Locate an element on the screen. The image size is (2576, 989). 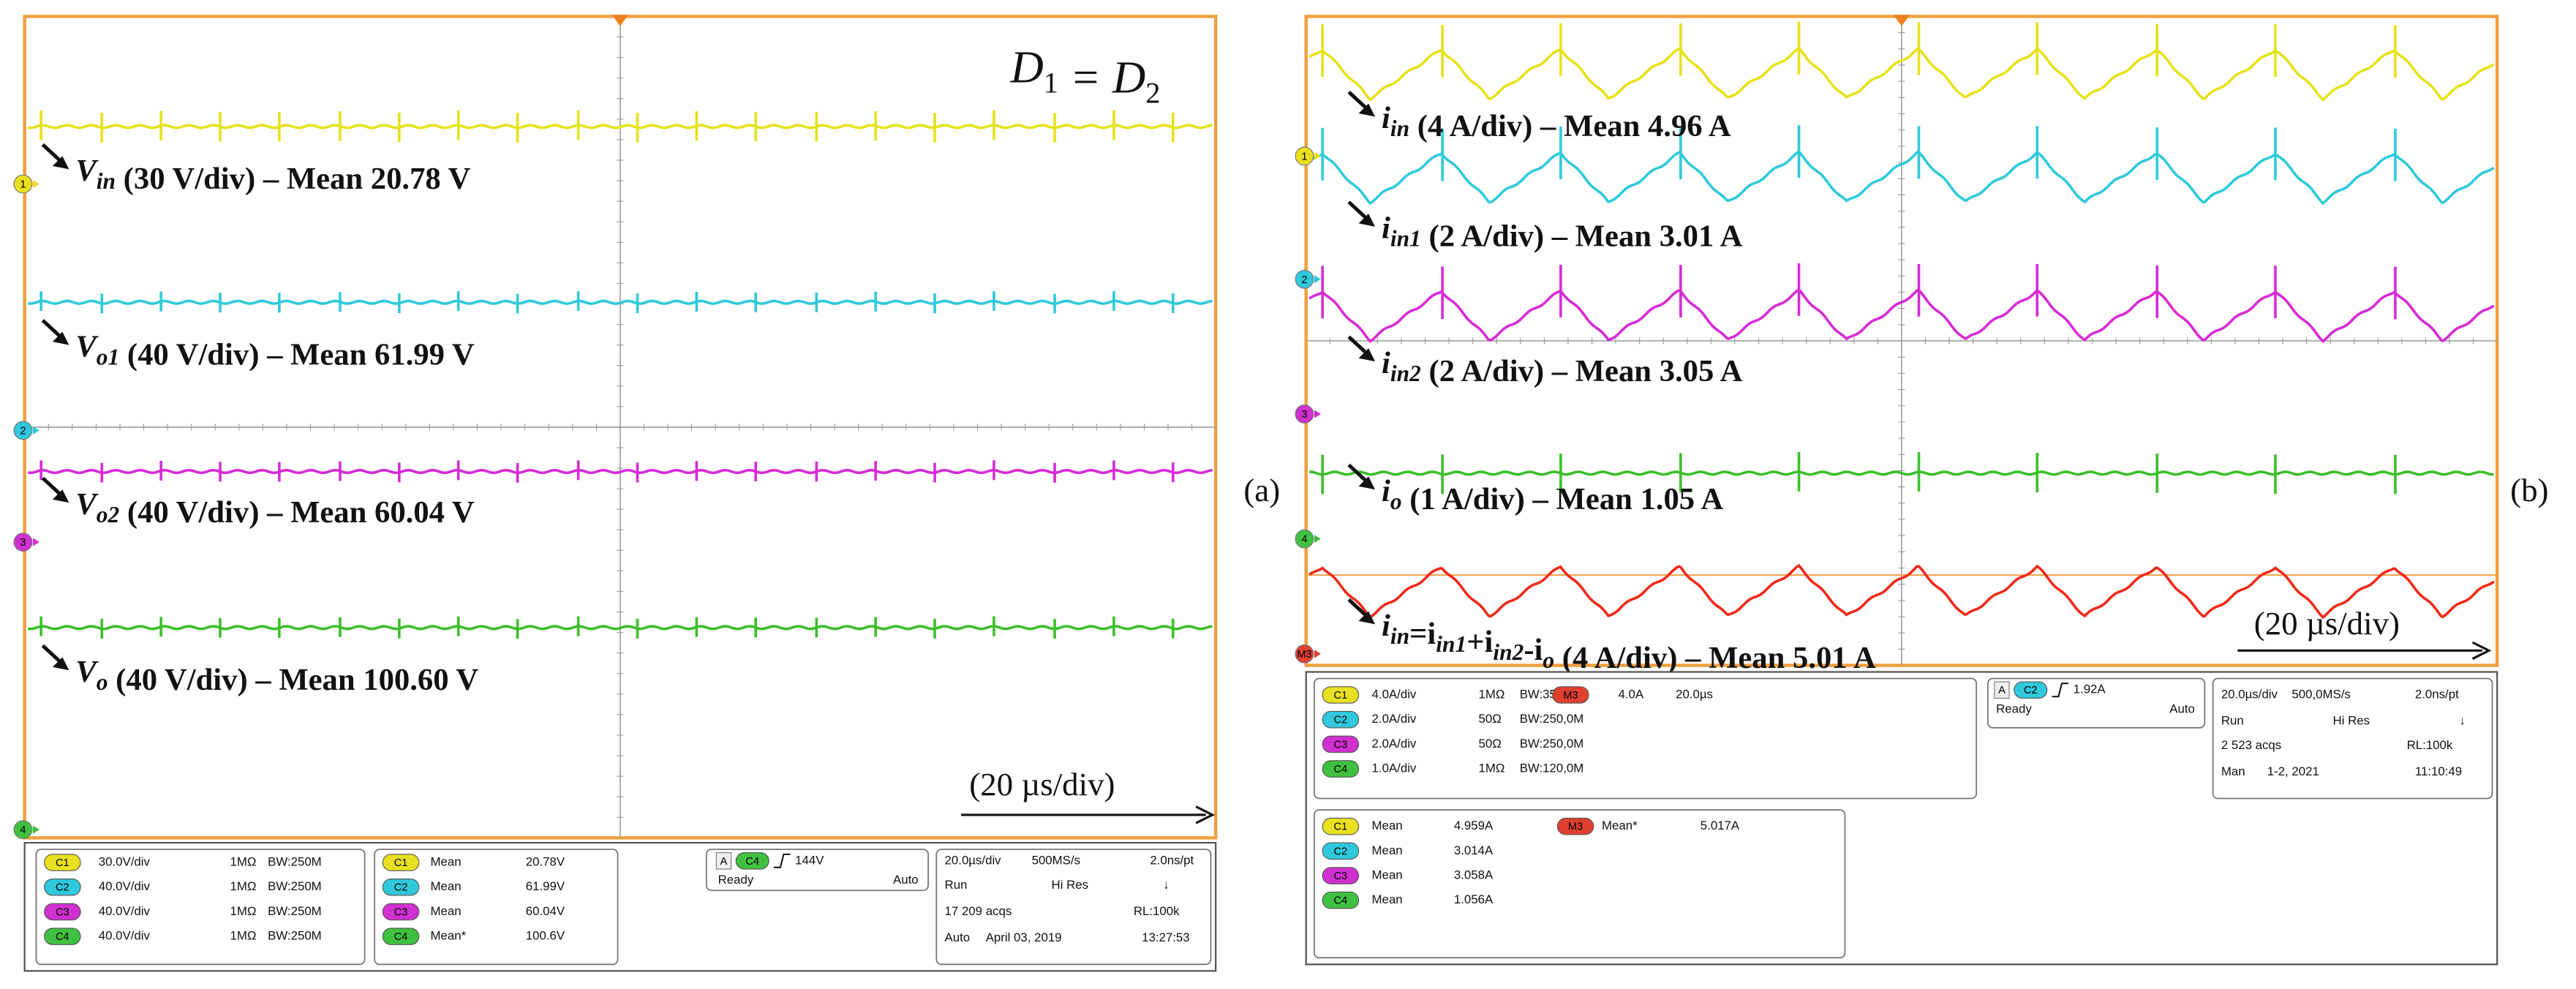
measurement: 1.056A is located at coordinates (1474, 899).